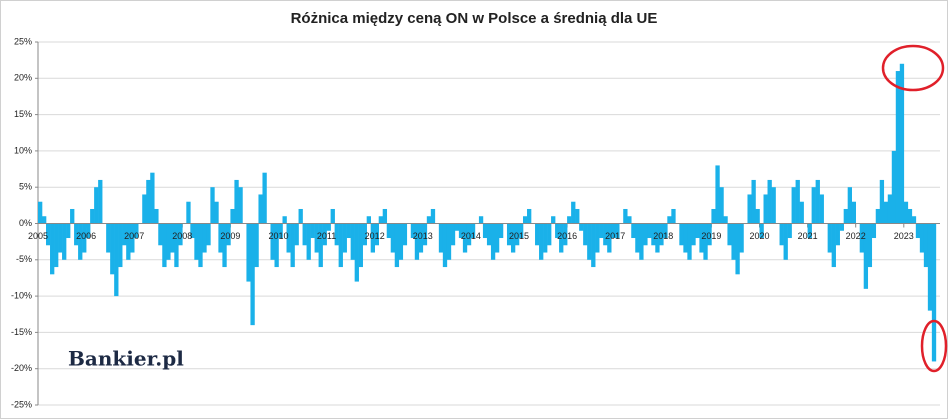 The width and height of the screenshot is (948, 419). What do you see at coordinates (25, 187) in the screenshot?
I see `y-tick-label: 5%` at bounding box center [25, 187].